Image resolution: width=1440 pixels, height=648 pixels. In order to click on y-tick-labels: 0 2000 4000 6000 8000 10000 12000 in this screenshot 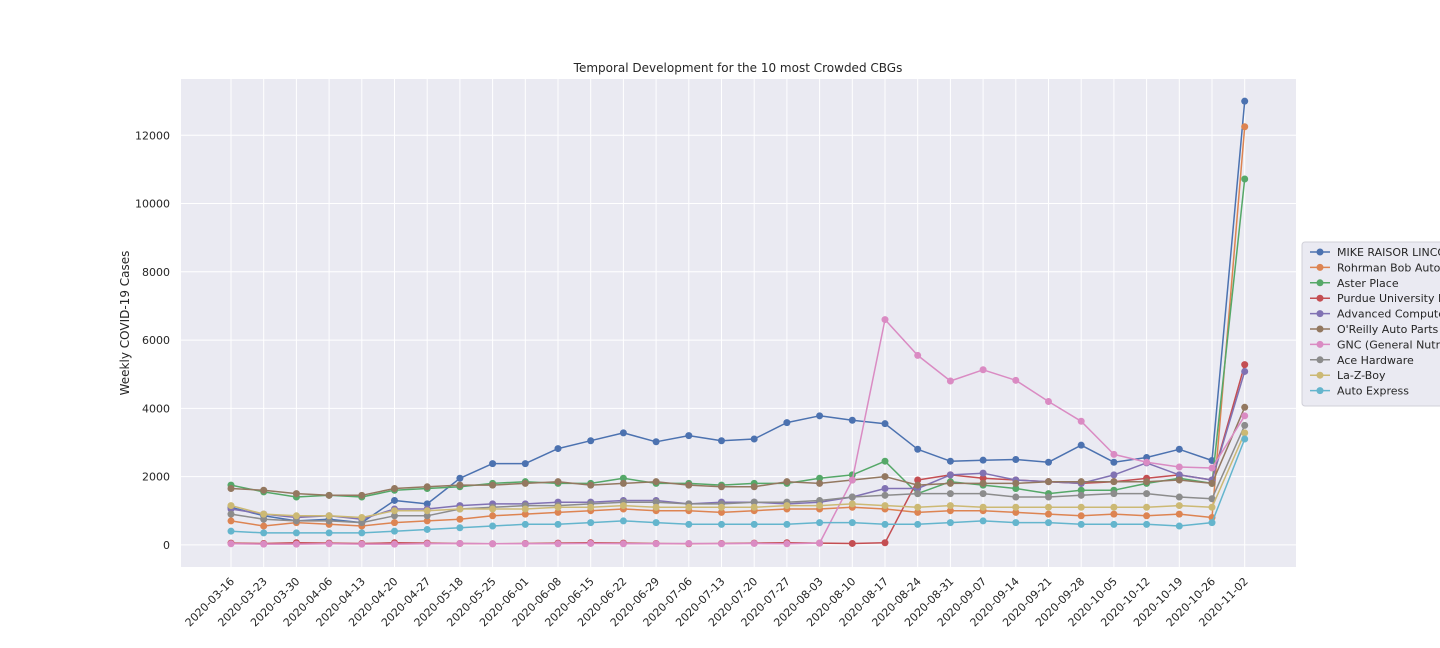, I will do `click(152, 340)`.